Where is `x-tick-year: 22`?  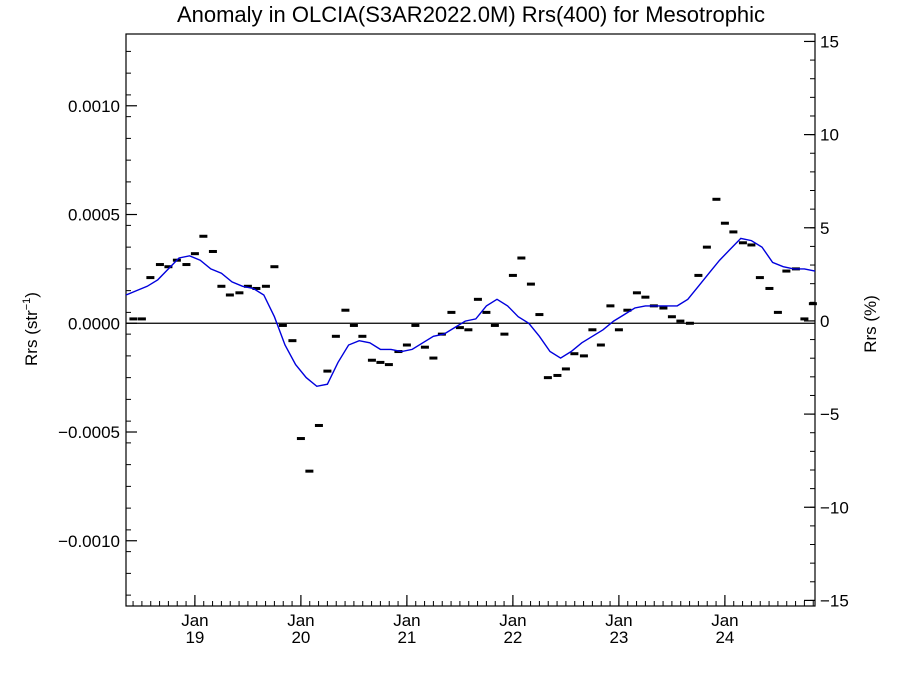 x-tick-year: 22 is located at coordinates (512, 637).